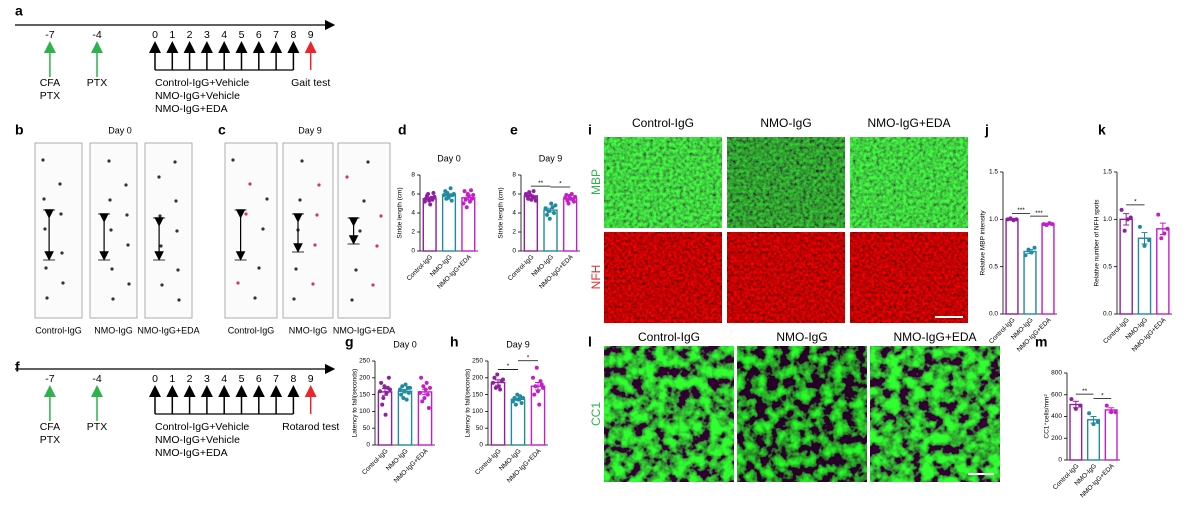 The height and width of the screenshot is (509, 1200). Describe the element at coordinates (908, 123) in the screenshot. I see `column-title: NMO-IgG+EDA` at that location.